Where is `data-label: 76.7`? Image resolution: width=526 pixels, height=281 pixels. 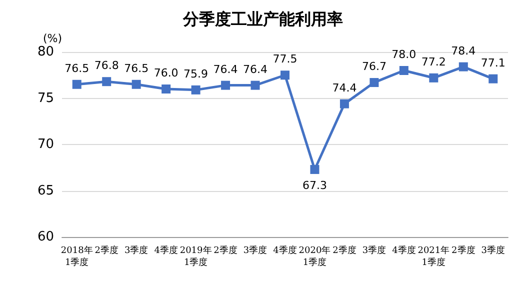 data-label: 76.7 is located at coordinates (374, 67).